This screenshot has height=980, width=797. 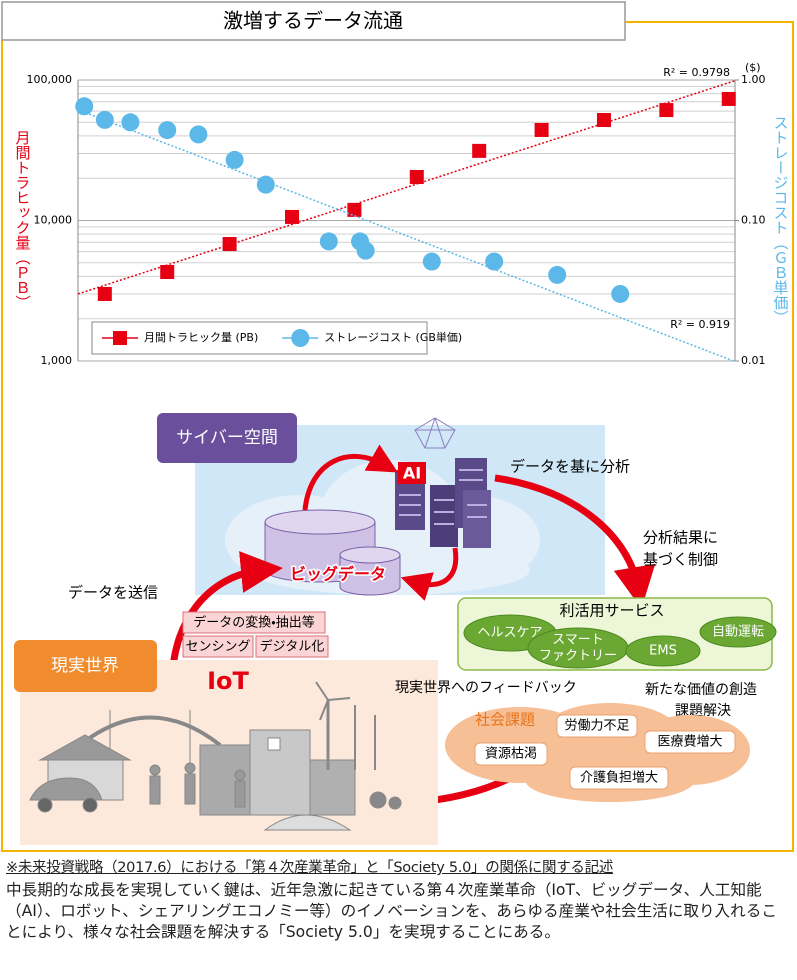 What do you see at coordinates (680, 560) in the screenshot?
I see `control-label: 基づく制御` at bounding box center [680, 560].